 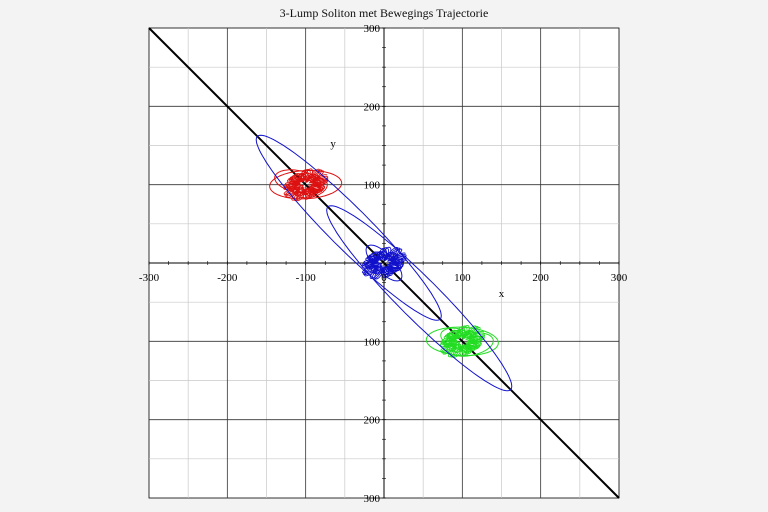 What do you see at coordinates (384, 13) in the screenshot?
I see `chart-title: 3-Lump Soliton met Bewegings Trajectorie` at bounding box center [384, 13].